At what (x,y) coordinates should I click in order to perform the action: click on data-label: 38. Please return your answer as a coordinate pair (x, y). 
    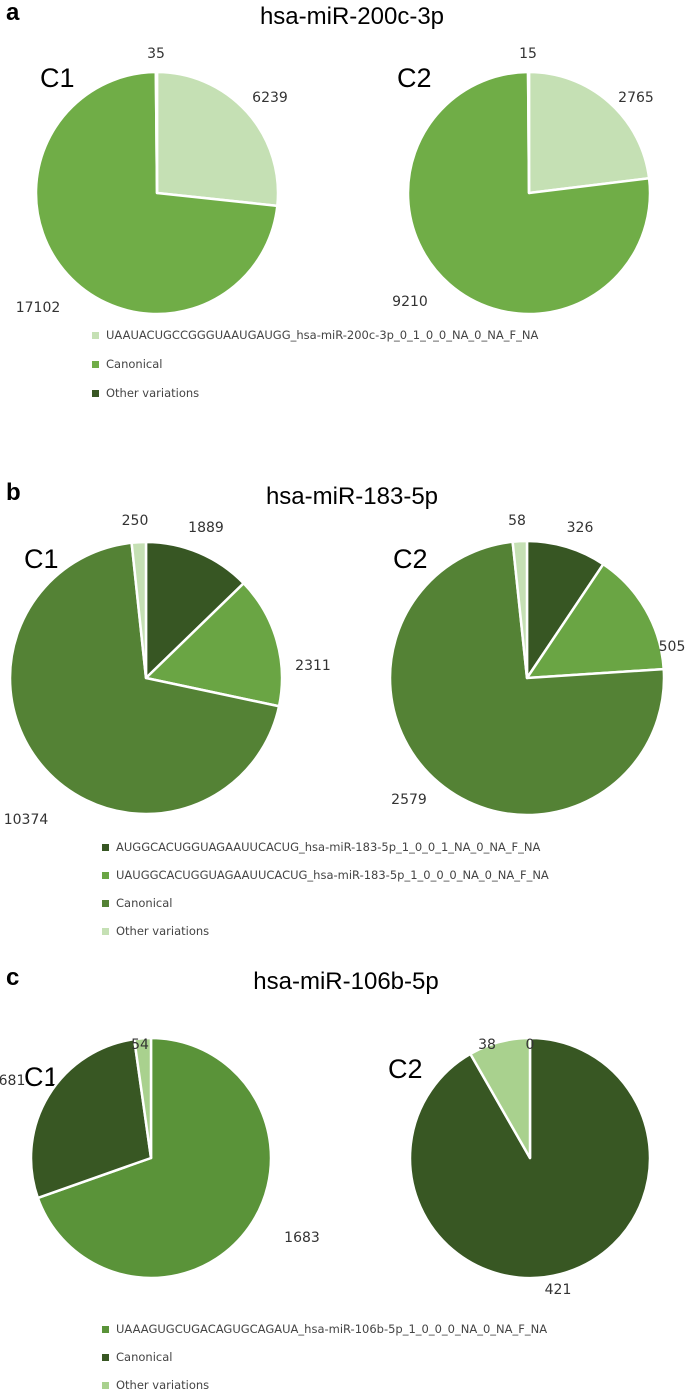
    Looking at the image, I should click on (487, 1045).